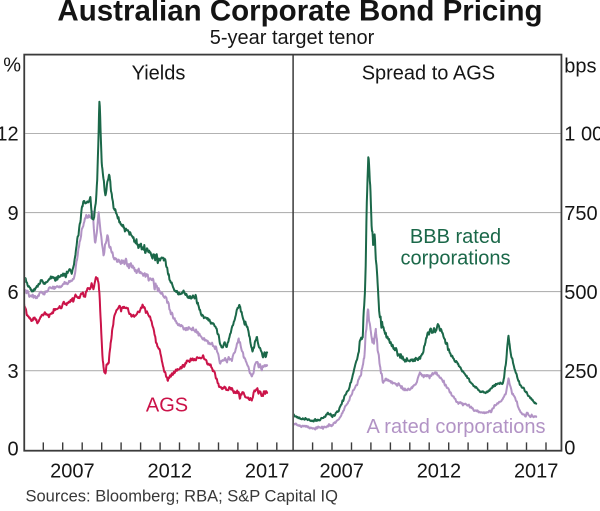  Describe the element at coordinates (455, 237) in the screenshot. I see `svg-text: BBB rated` at that location.